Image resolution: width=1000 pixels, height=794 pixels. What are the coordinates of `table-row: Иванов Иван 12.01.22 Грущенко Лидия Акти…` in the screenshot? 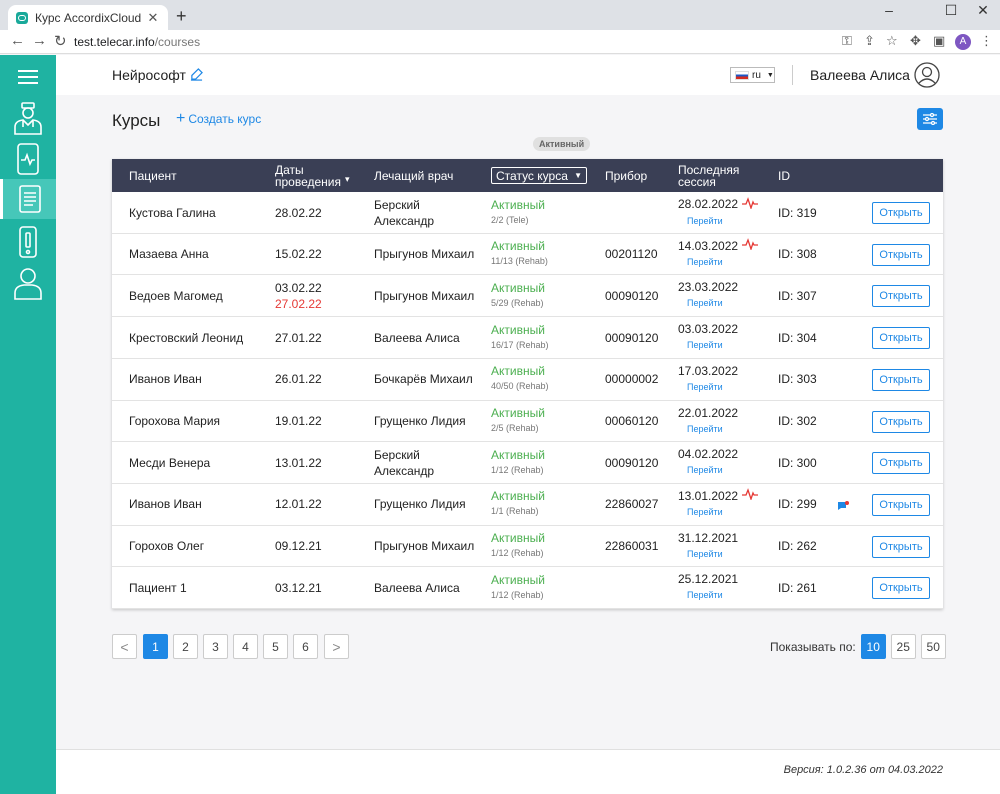 It's located at (527, 505).